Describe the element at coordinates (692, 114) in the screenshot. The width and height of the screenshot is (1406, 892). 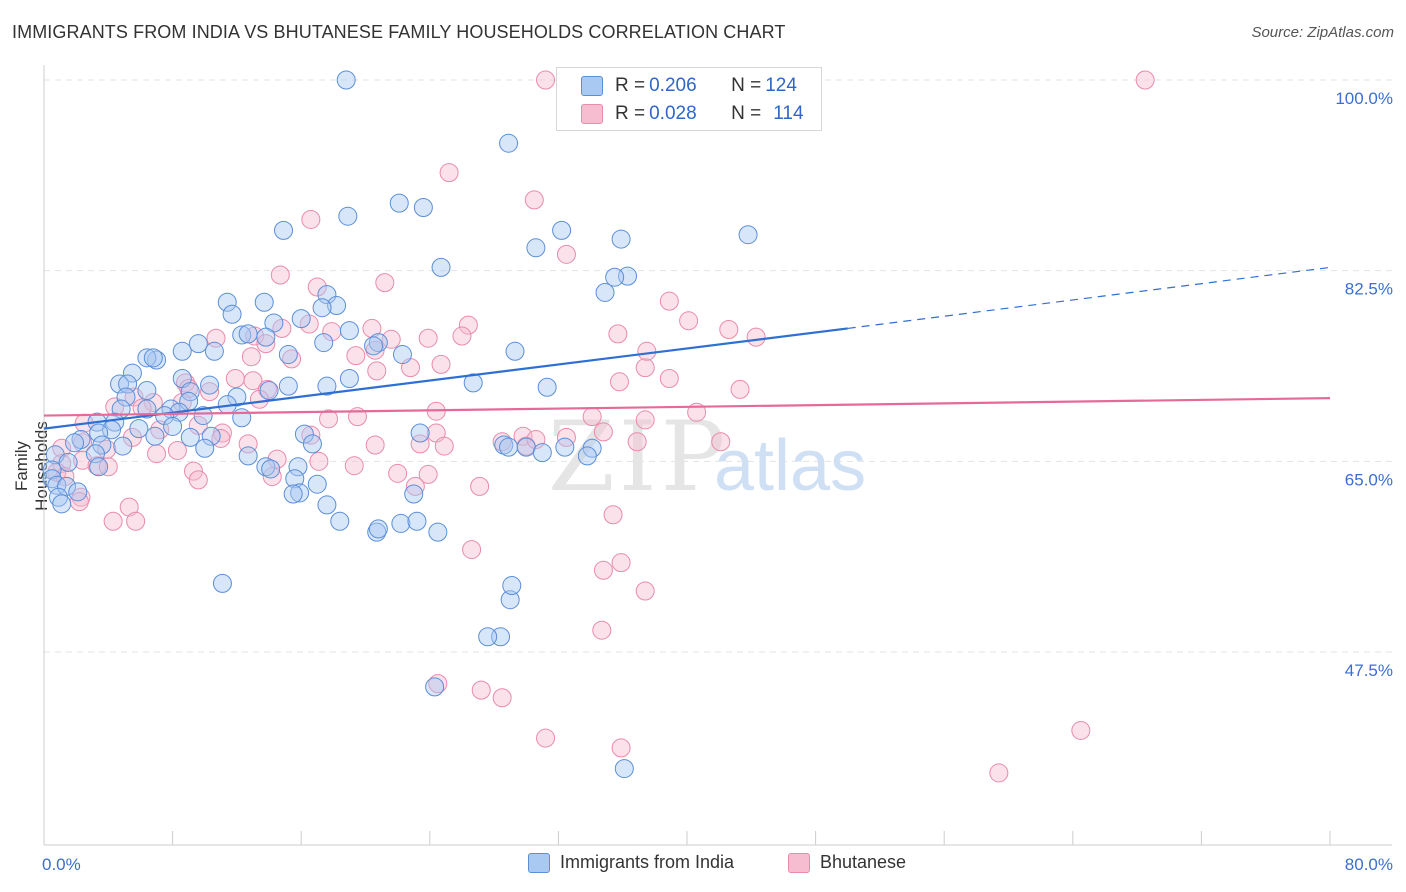
I see `stats-row-bhutanese: R = 0.028 N = 114` at that location.